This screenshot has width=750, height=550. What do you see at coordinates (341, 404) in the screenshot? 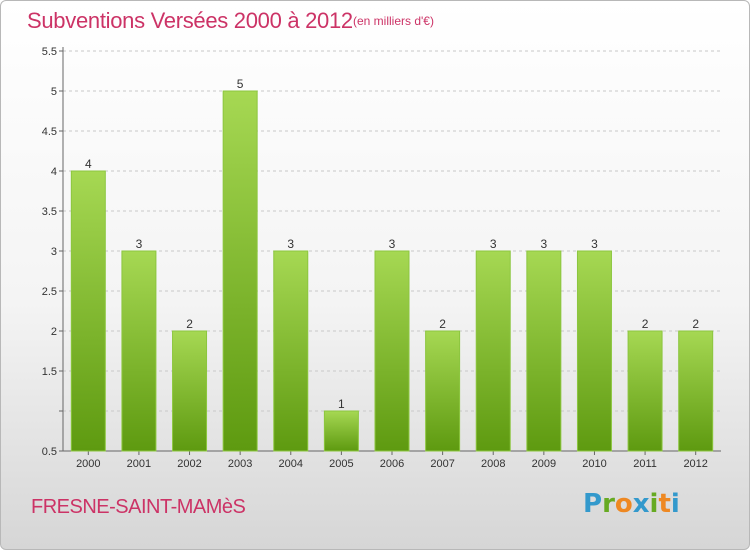
I see `bar-value-label: 1` at bounding box center [341, 404].